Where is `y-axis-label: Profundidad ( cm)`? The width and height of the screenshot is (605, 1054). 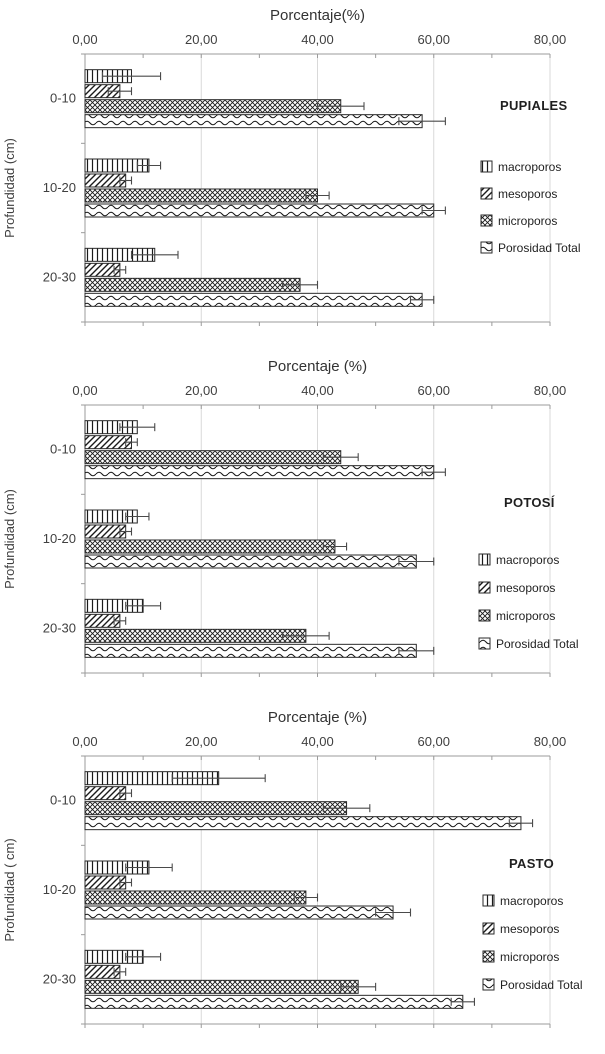
y-axis-label: Profundidad ( cm) is located at coordinates (9, 889).